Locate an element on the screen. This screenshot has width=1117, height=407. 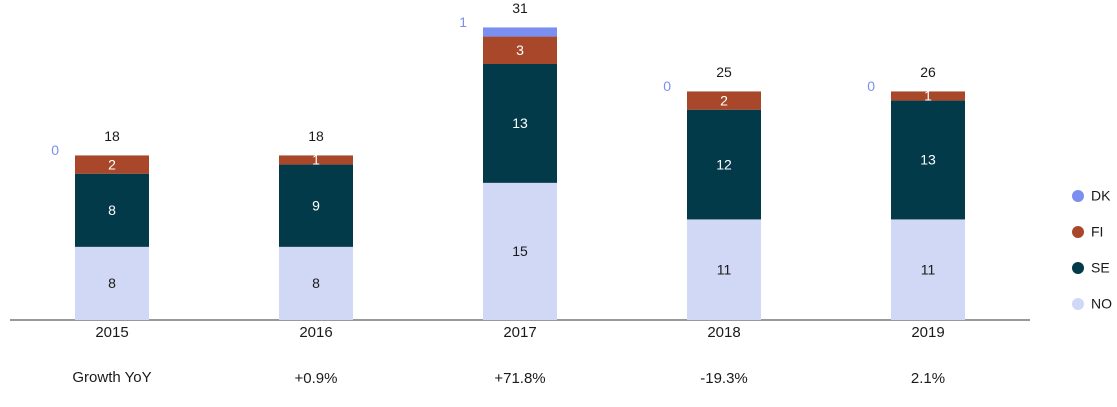
x-tick-label: 2015 is located at coordinates (111, 332).